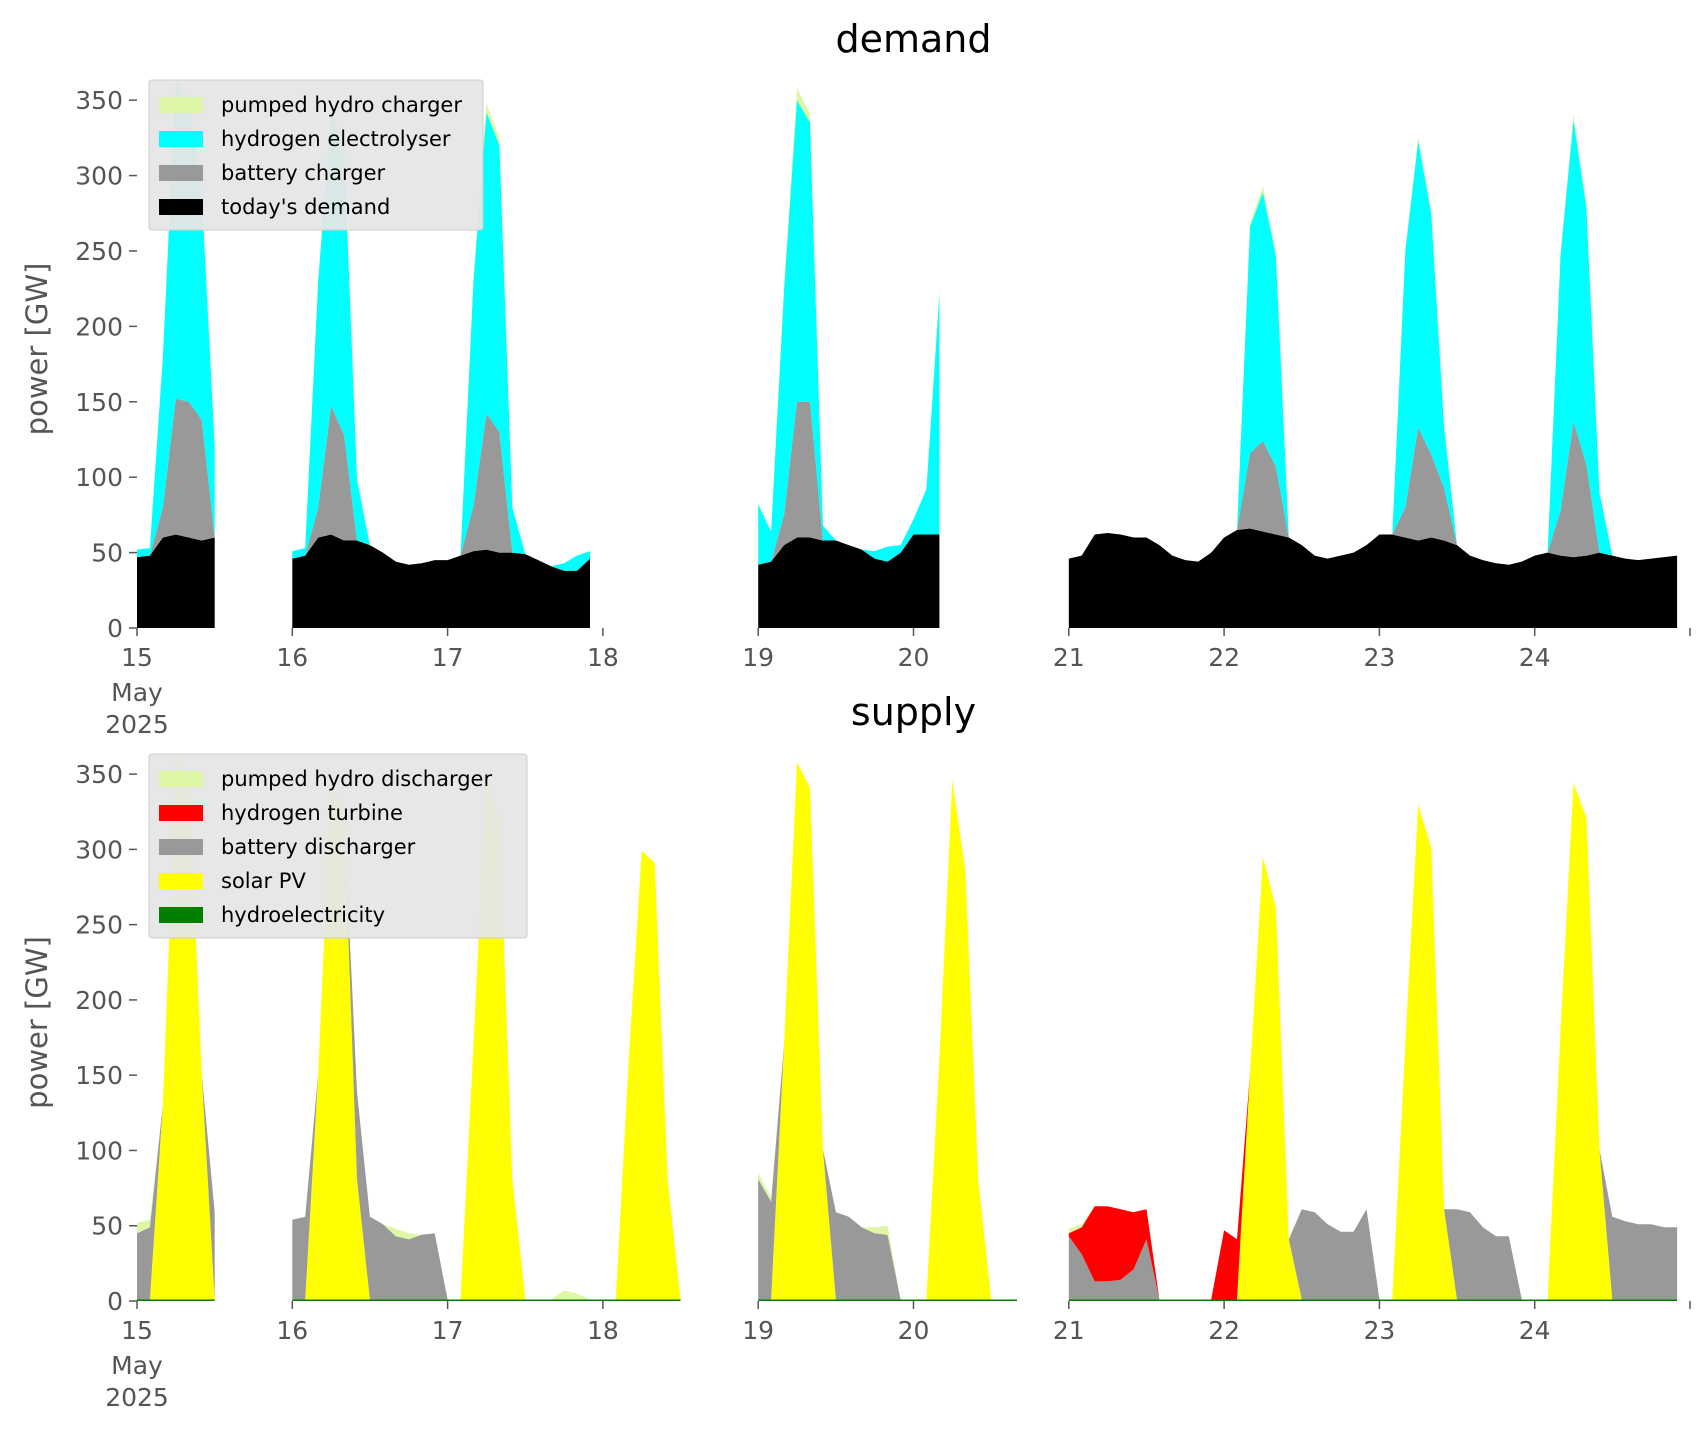 Image resolution: width=1706 pixels, height=1431 pixels. What do you see at coordinates (181, 207) in the screenshot?
I see `legend-swatch-today-s-demand` at bounding box center [181, 207].